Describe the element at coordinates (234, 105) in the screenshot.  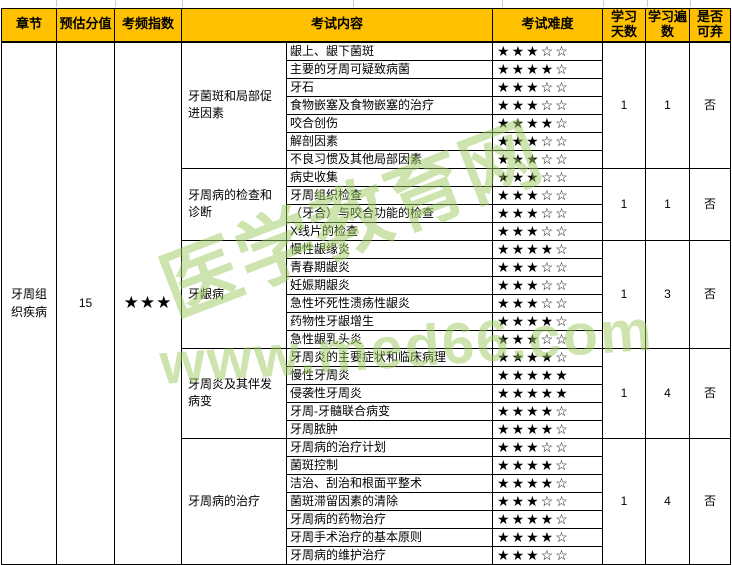
I see `category-cell: 牙菌斑和局部促进因素` at that location.